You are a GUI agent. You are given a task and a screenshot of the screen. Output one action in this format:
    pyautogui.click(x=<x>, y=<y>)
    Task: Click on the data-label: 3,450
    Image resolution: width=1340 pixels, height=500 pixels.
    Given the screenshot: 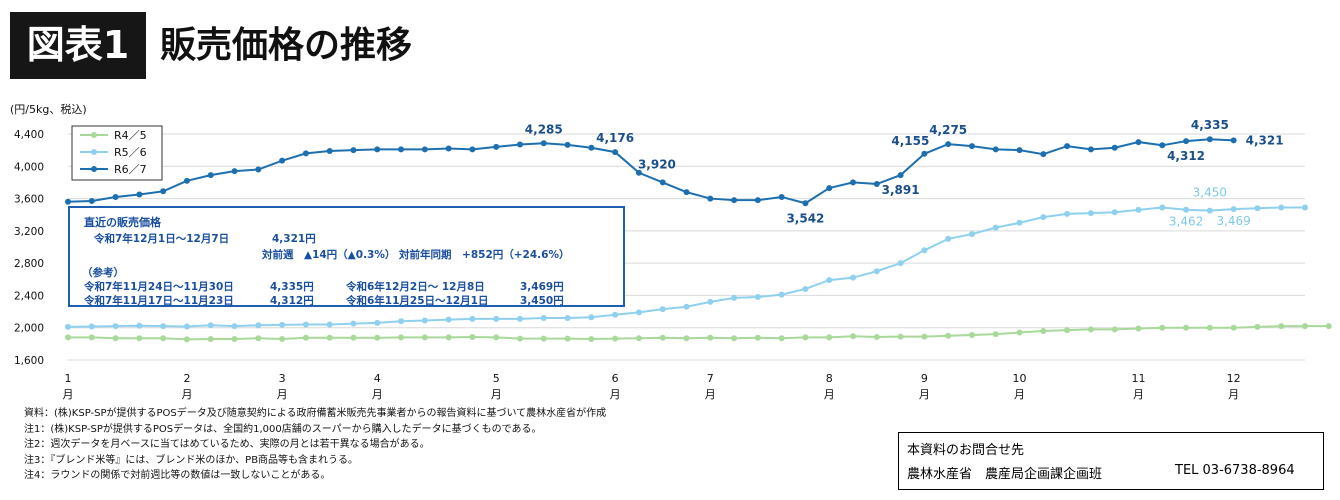 What is the action you would take?
    pyautogui.click(x=1210, y=193)
    